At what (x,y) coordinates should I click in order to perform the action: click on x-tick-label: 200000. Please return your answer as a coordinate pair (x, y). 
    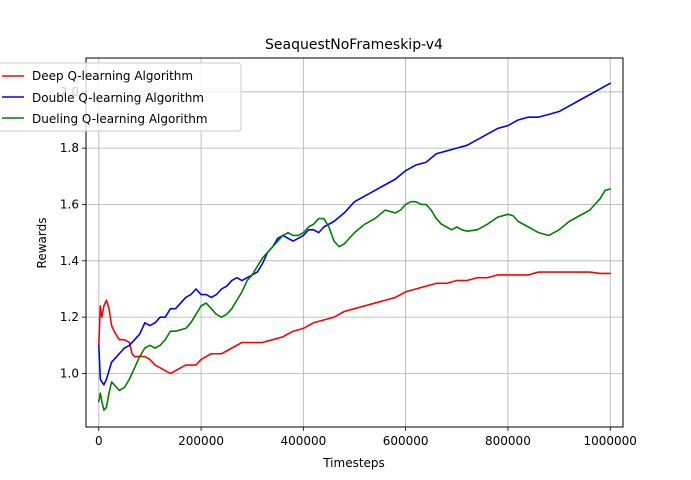
    Looking at the image, I should click on (201, 441).